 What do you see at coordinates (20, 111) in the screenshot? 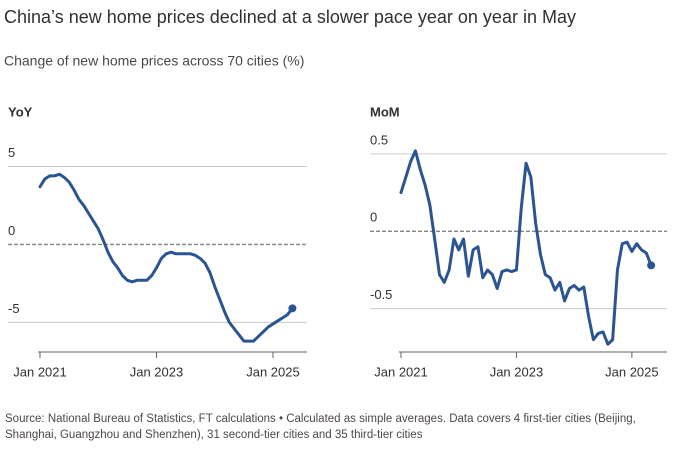
I see `panel-label: YoY` at bounding box center [20, 111].